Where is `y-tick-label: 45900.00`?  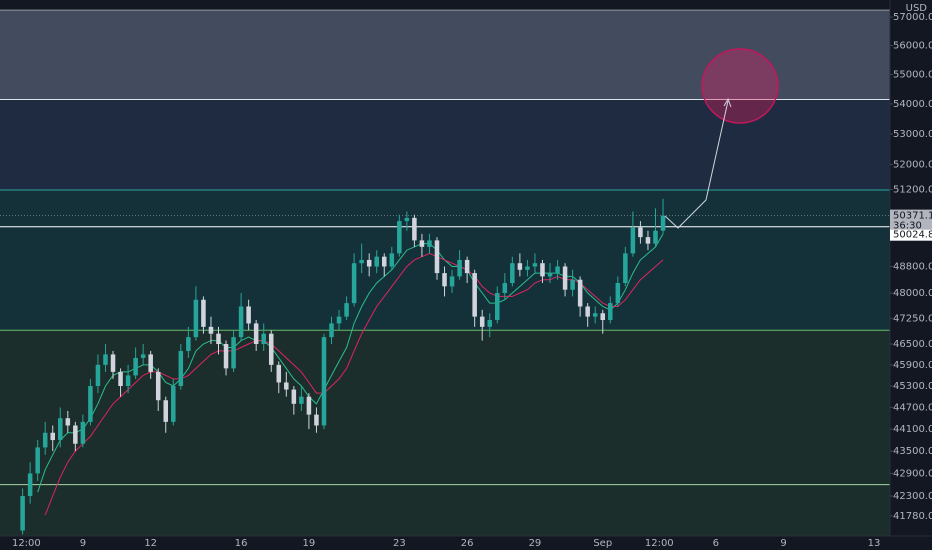
y-tick-label: 45900.00 is located at coordinates (912, 365).